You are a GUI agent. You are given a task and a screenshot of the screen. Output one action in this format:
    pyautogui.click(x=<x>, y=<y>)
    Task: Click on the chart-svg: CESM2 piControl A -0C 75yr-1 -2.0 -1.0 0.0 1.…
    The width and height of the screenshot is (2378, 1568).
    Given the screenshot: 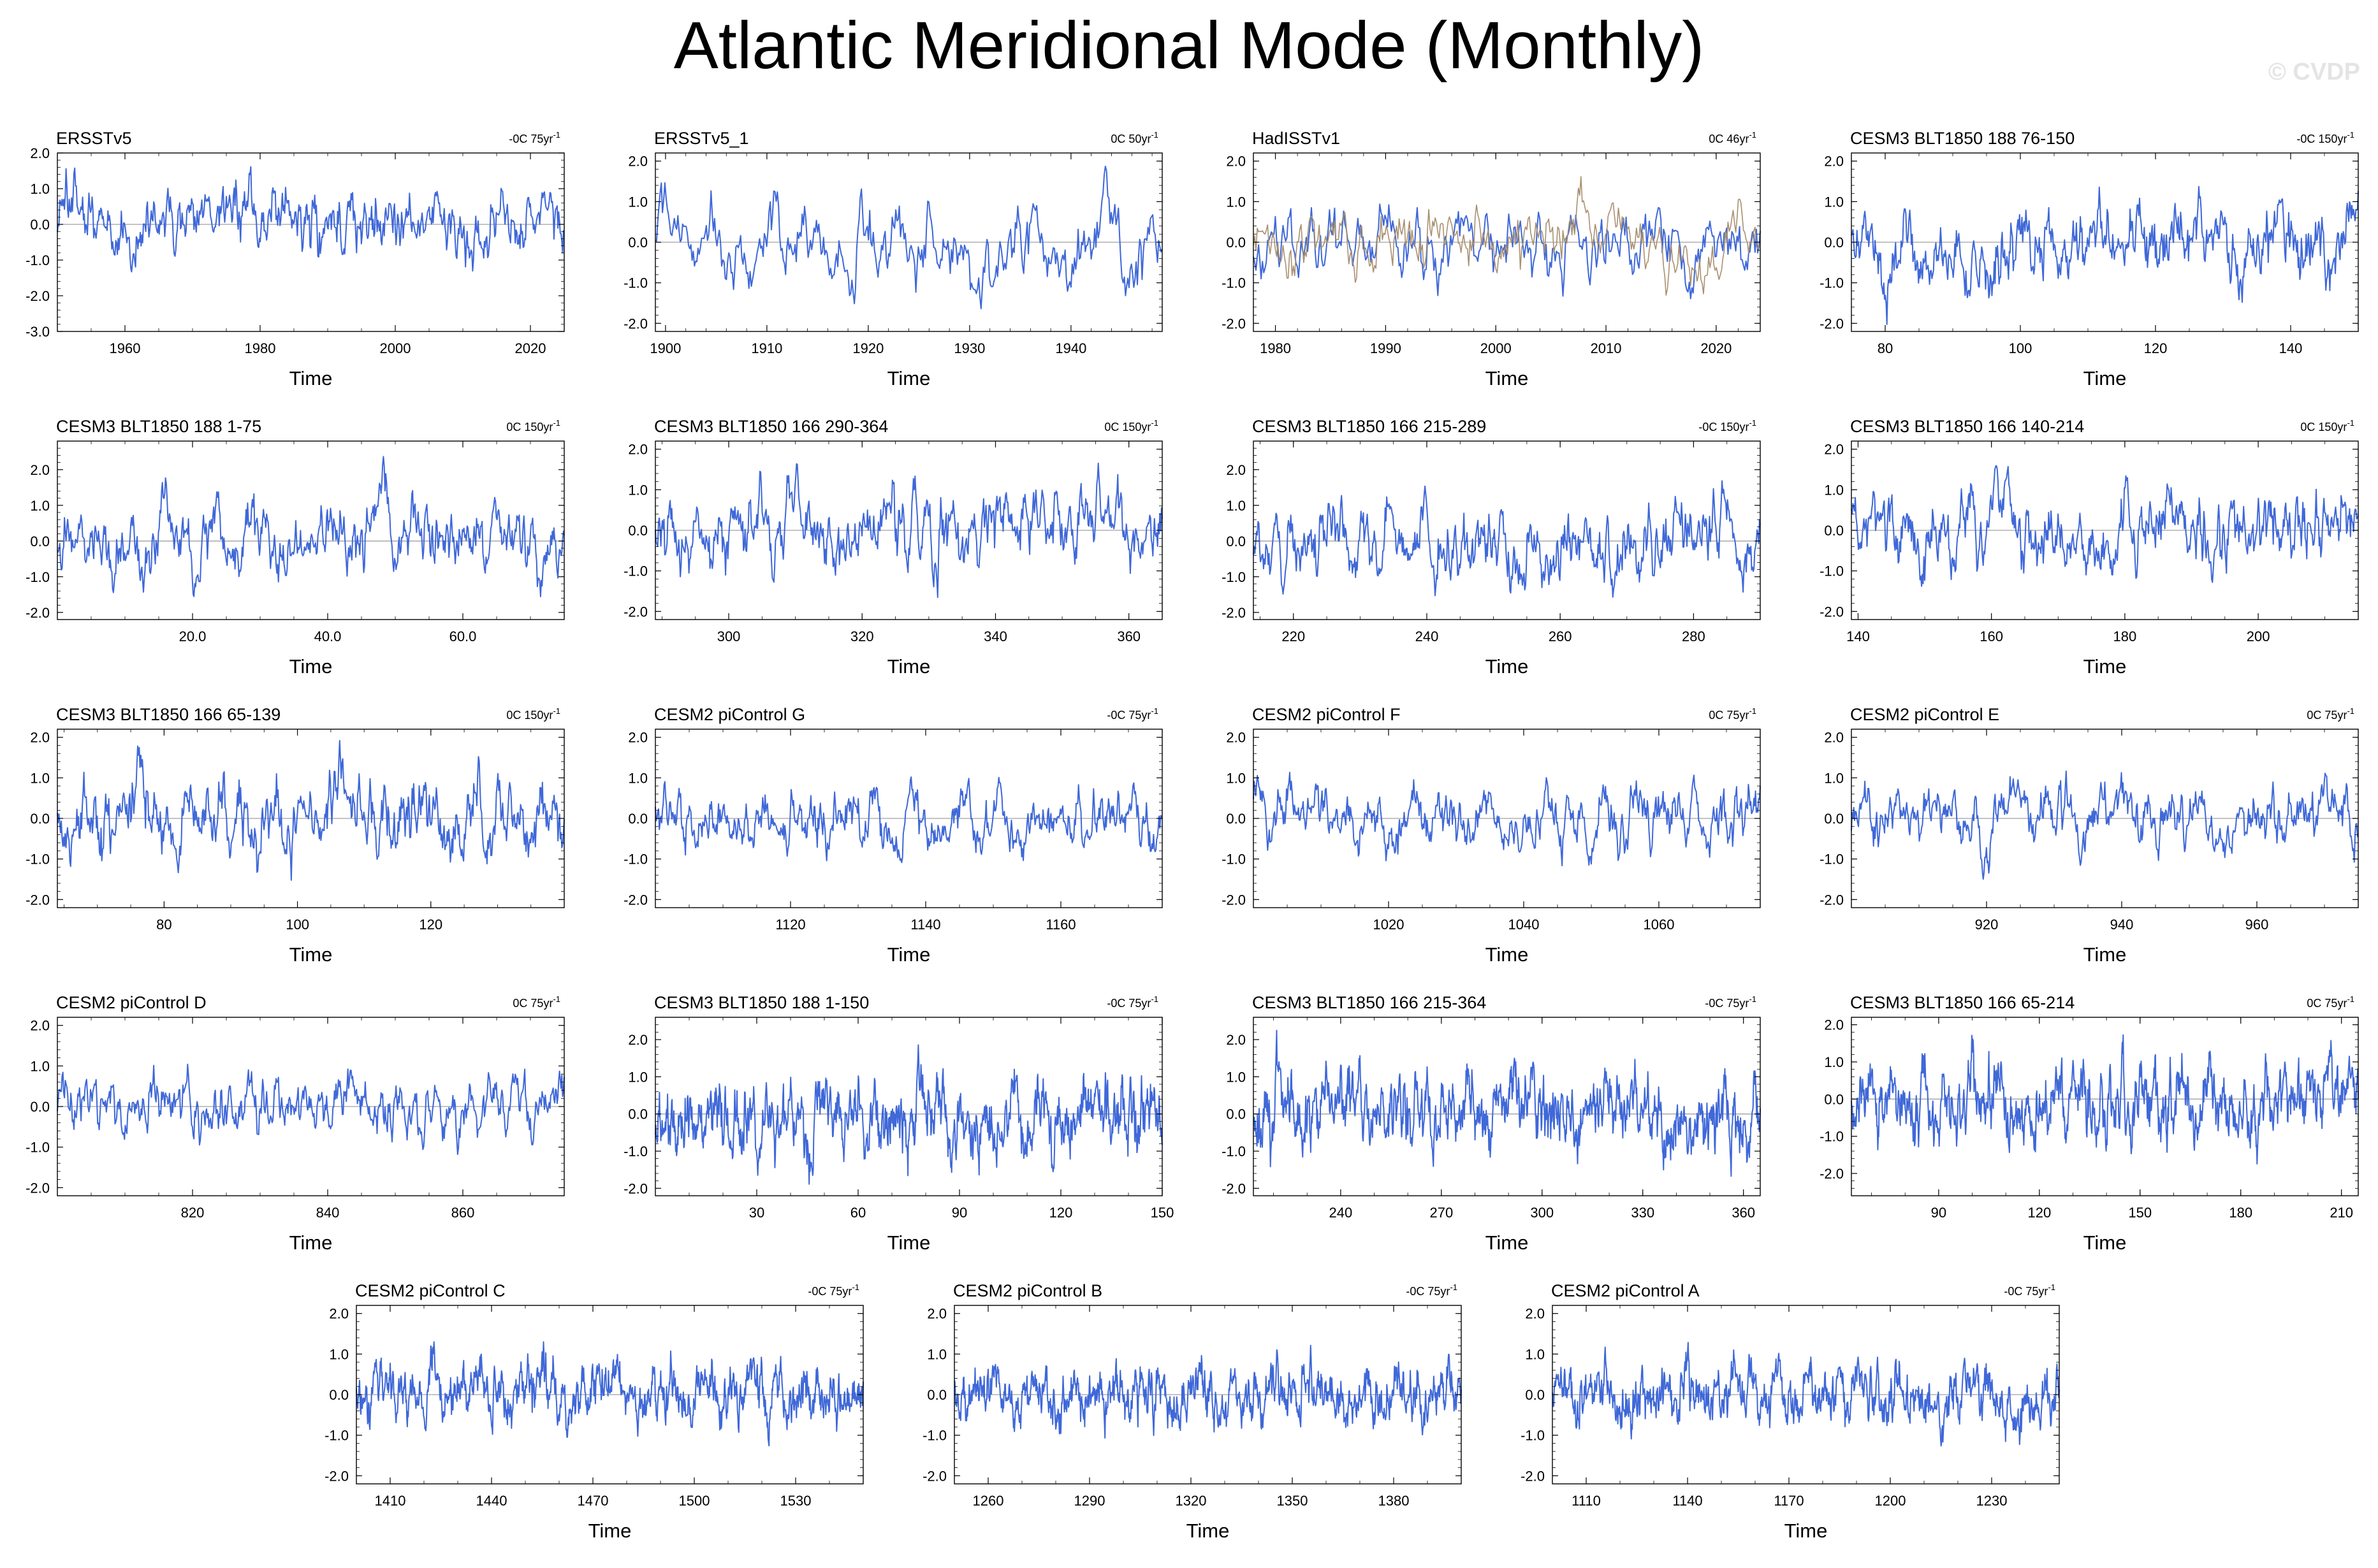 What is the action you would take?
    pyautogui.click(x=1790, y=1412)
    